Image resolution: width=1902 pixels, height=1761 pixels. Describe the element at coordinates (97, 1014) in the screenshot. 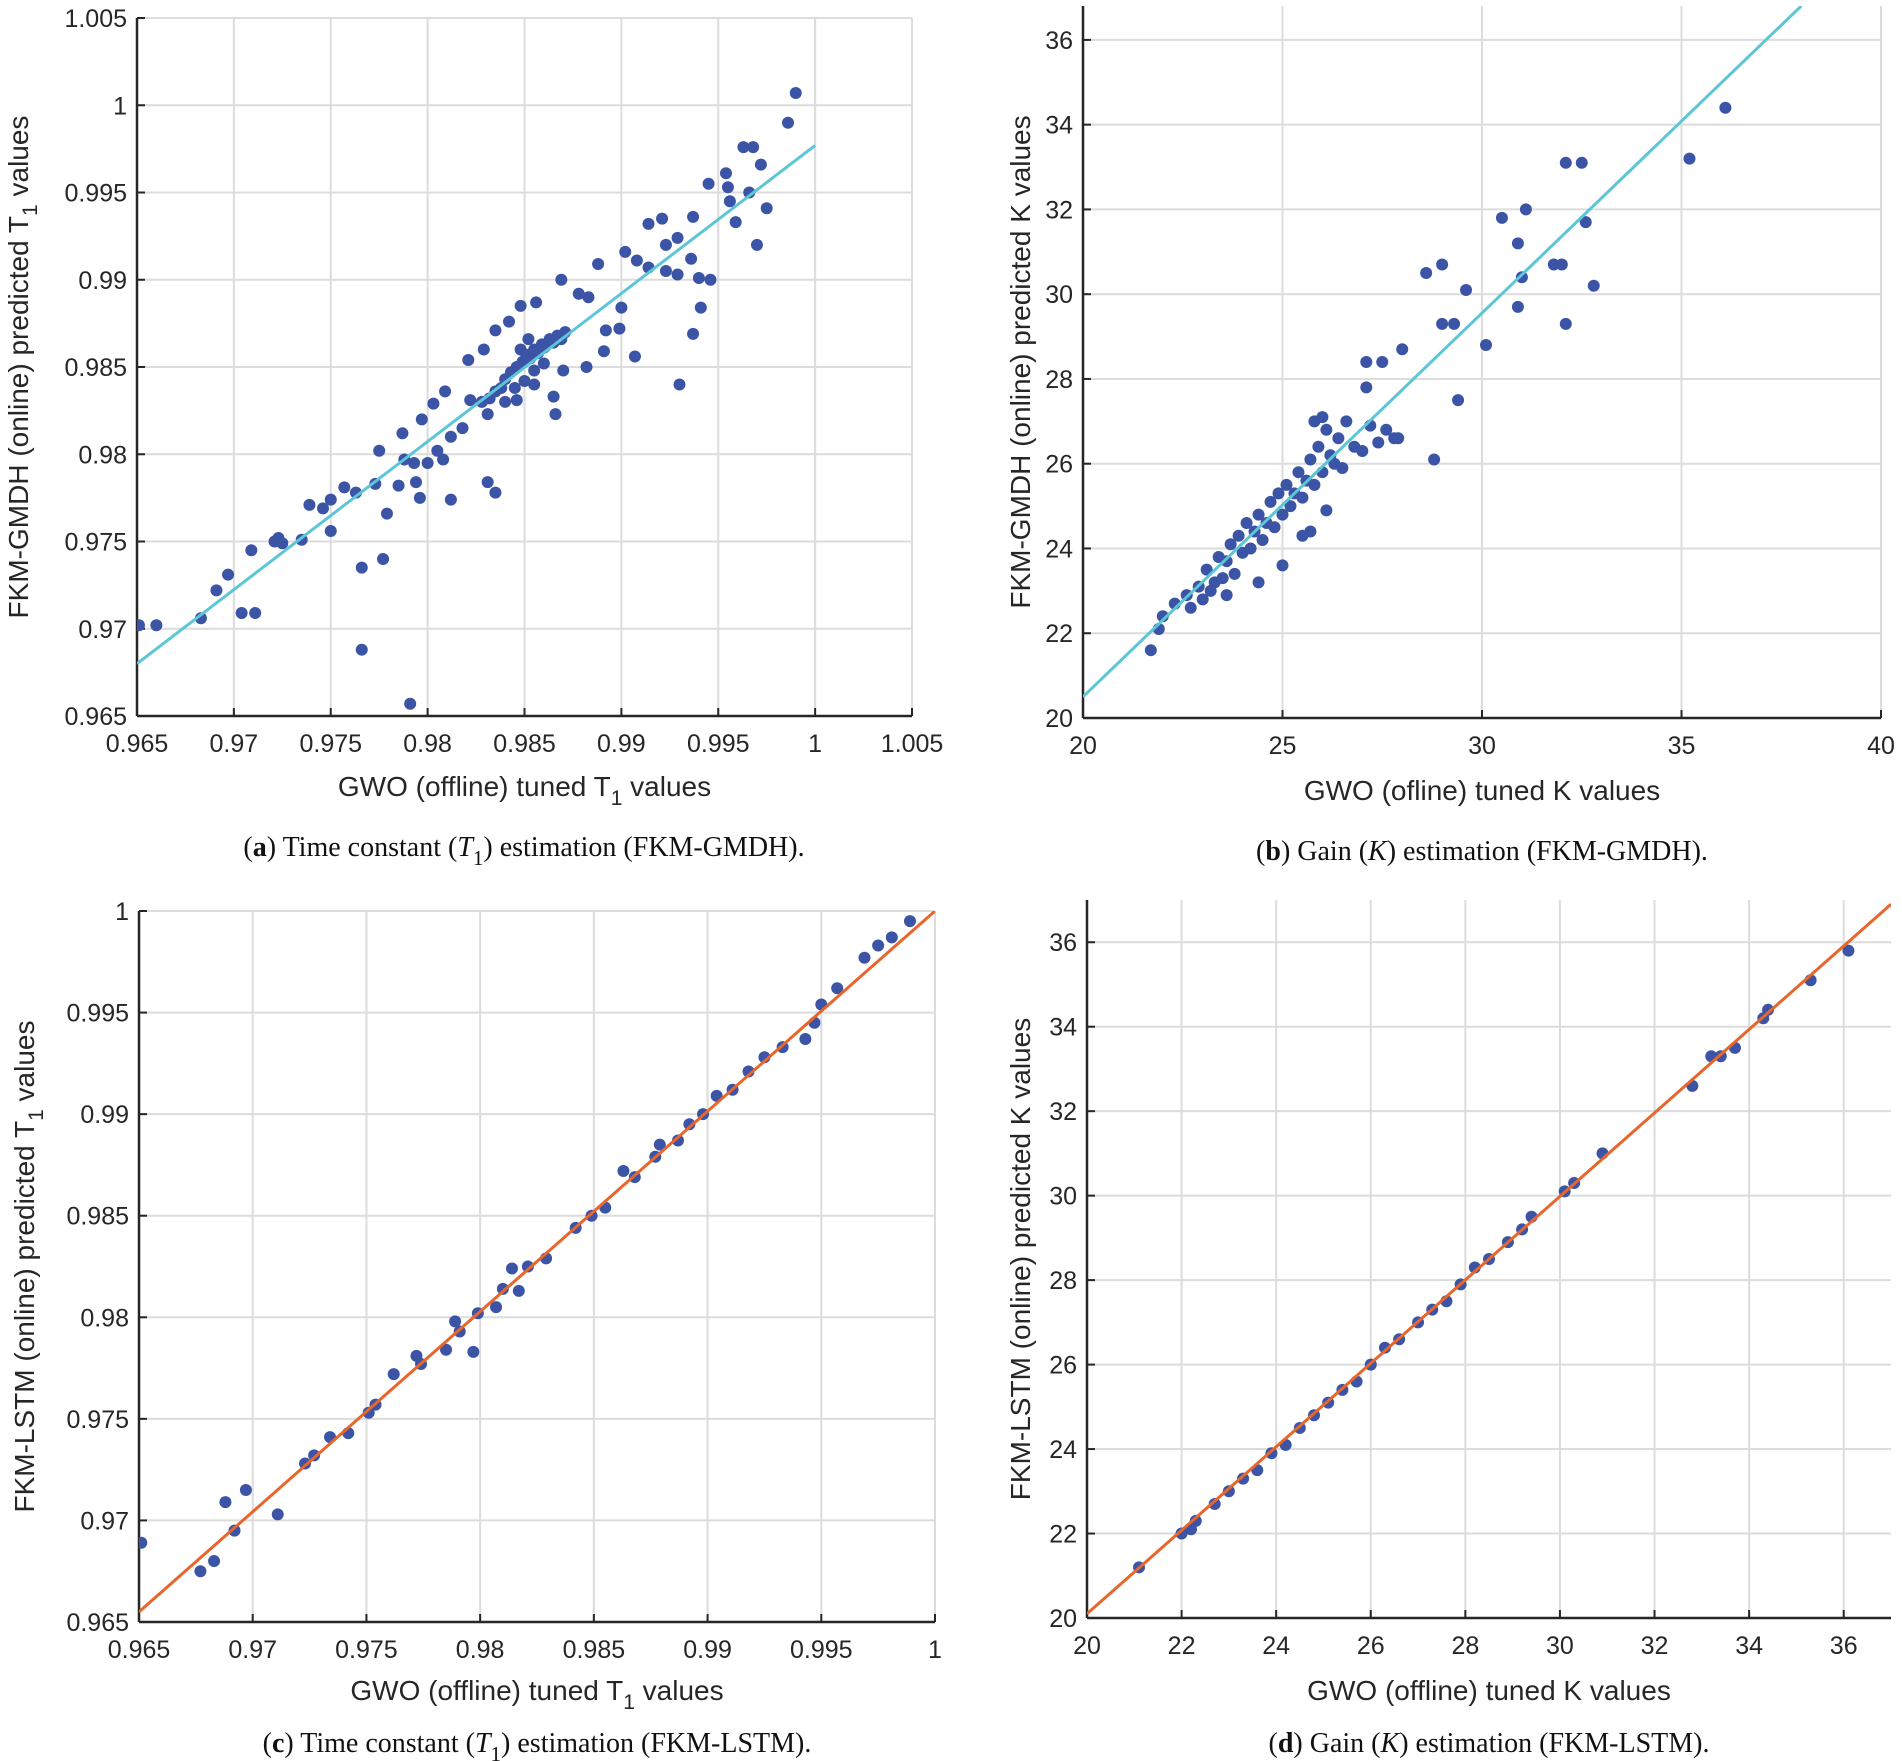

I see `y-tick-label: 0.995` at that location.